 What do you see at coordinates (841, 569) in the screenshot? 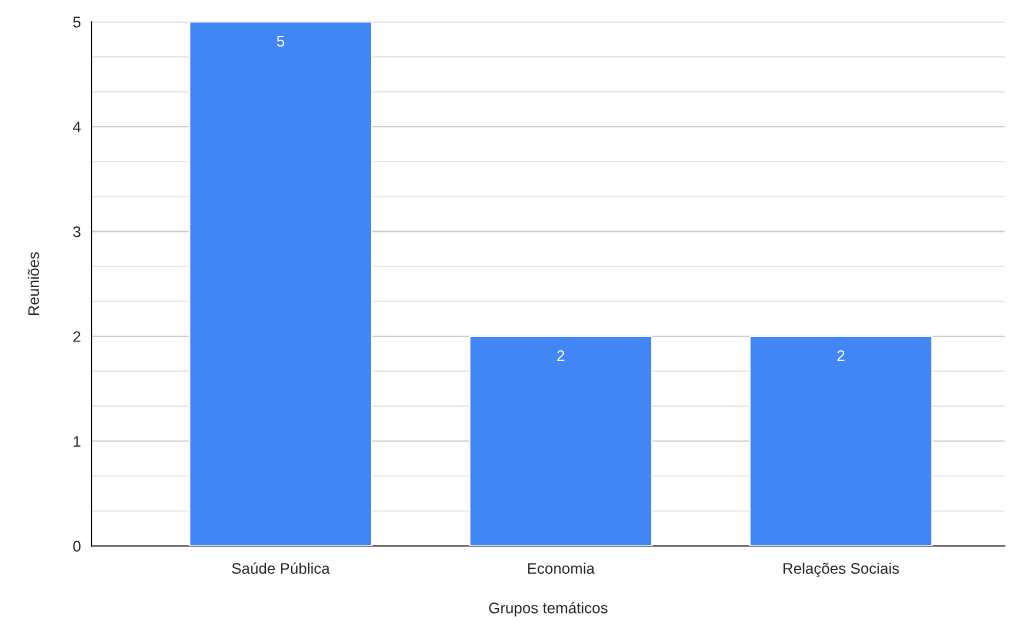
I see `x-tick-label: Relações Sociais` at bounding box center [841, 569].